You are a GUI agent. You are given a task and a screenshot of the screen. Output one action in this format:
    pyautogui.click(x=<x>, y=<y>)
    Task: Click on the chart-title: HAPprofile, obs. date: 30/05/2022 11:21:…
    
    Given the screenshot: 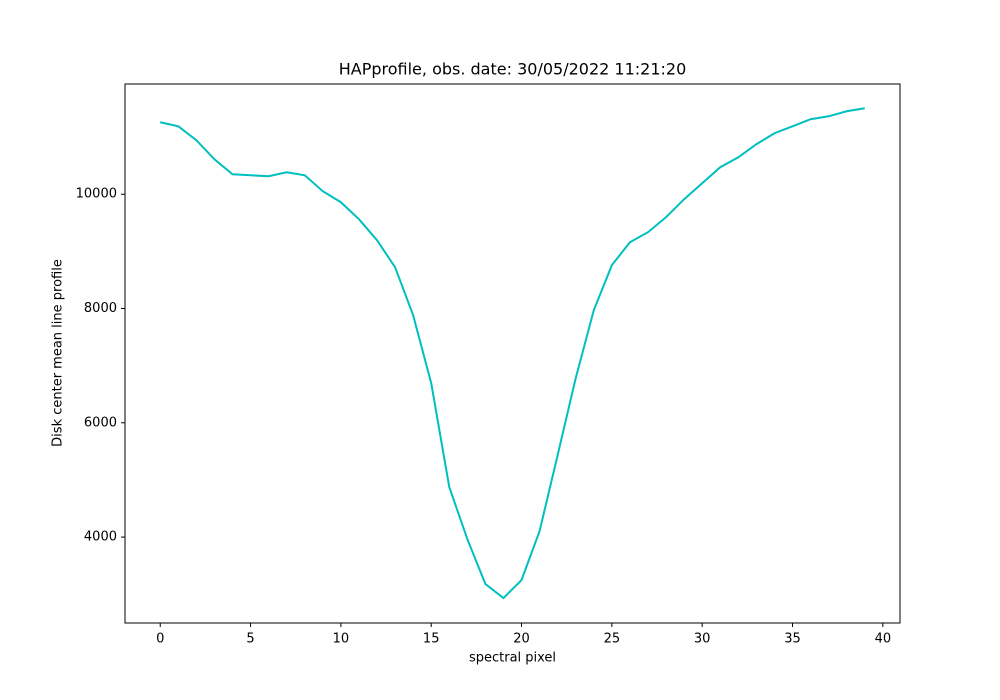 What is the action you would take?
    pyautogui.click(x=513, y=69)
    